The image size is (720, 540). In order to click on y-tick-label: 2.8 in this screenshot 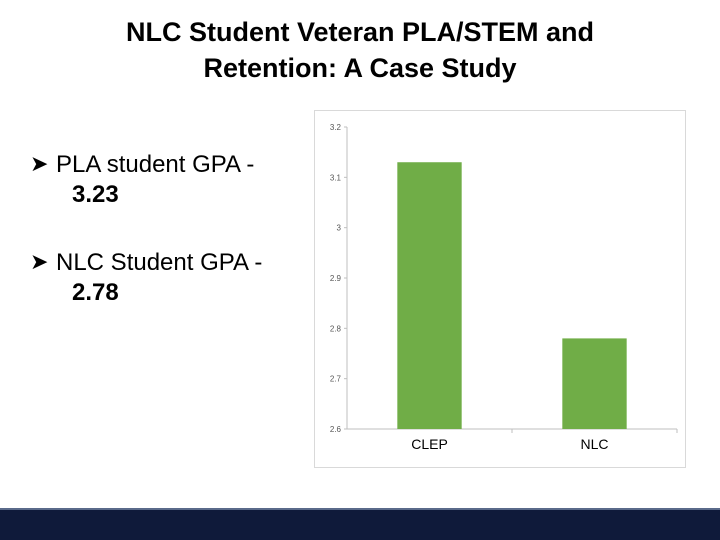, I will do `click(336, 328)`.